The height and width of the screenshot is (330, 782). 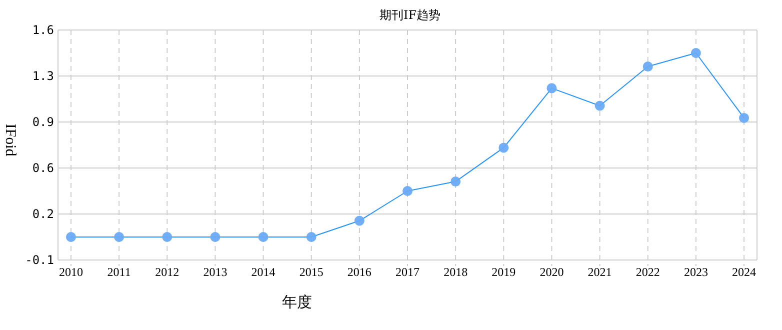 What do you see at coordinates (119, 272) in the screenshot?
I see `x-tick-label: 2011` at bounding box center [119, 272].